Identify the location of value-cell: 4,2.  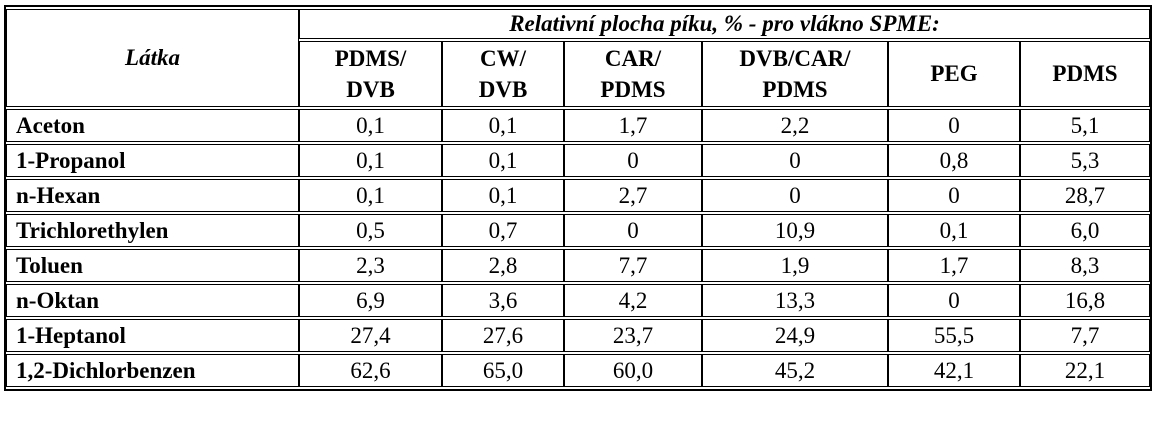
(633, 300).